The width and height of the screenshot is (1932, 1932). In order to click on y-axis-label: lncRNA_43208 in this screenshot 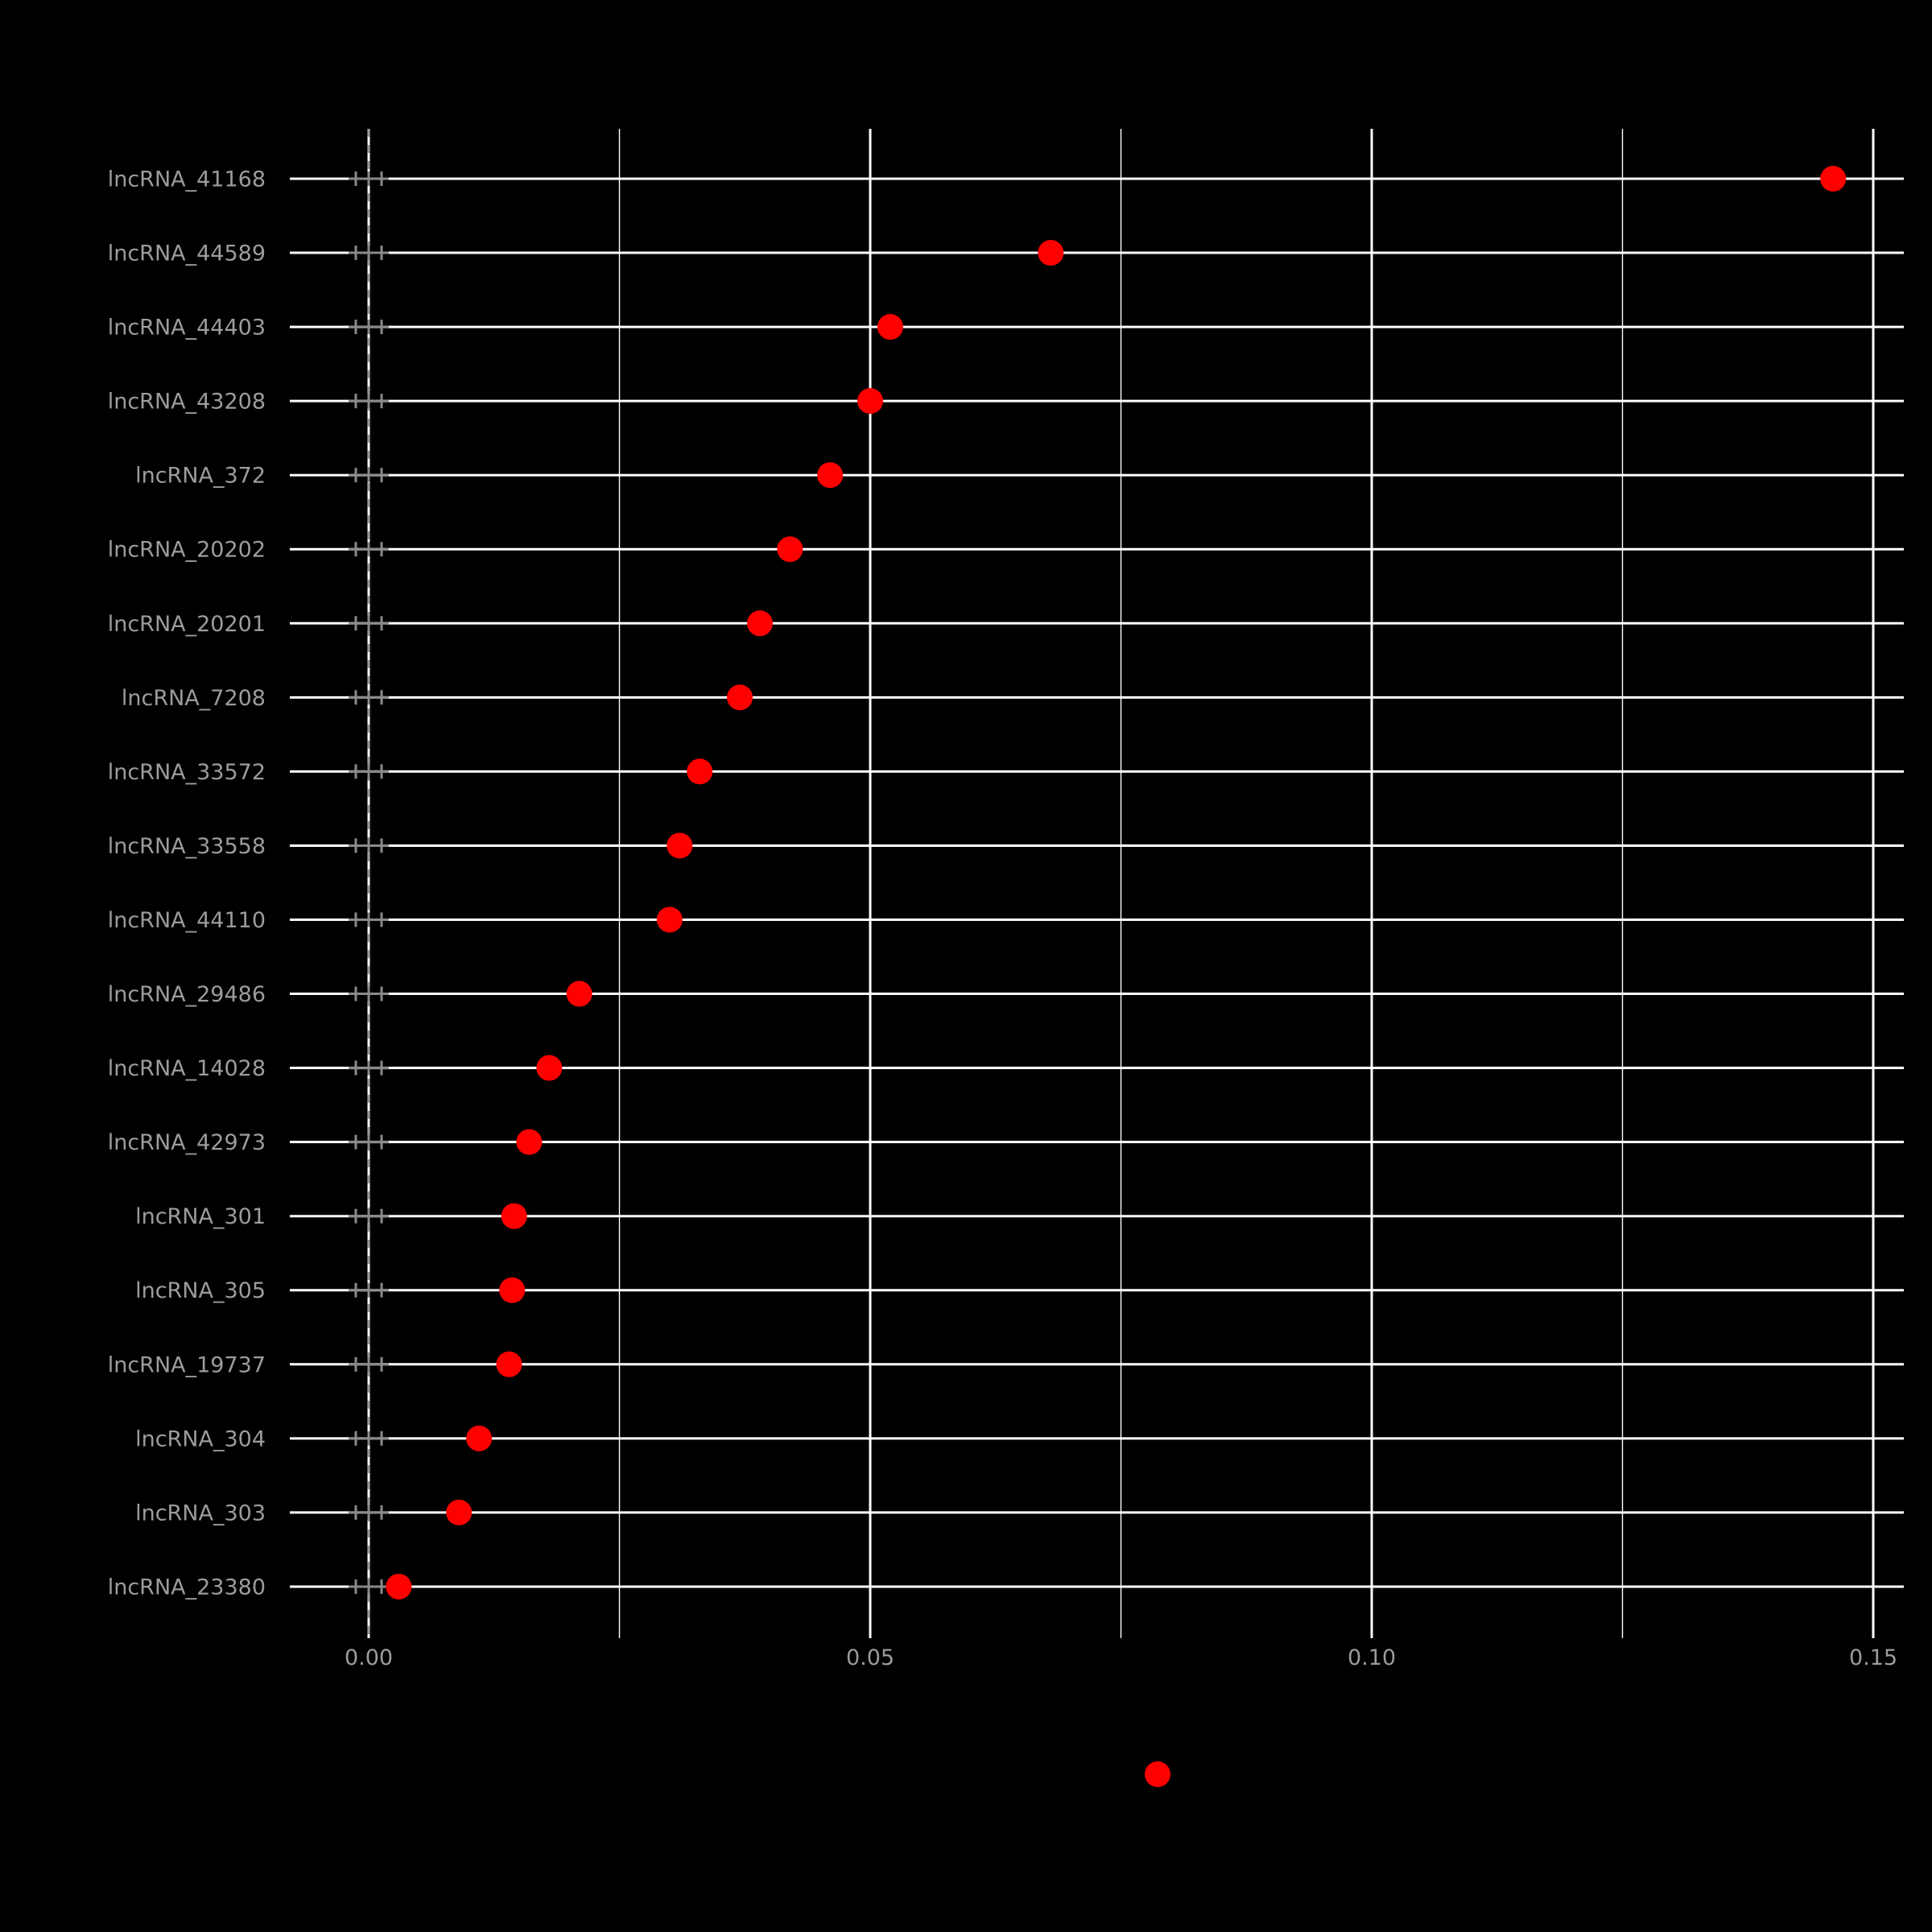, I will do `click(187, 402)`.